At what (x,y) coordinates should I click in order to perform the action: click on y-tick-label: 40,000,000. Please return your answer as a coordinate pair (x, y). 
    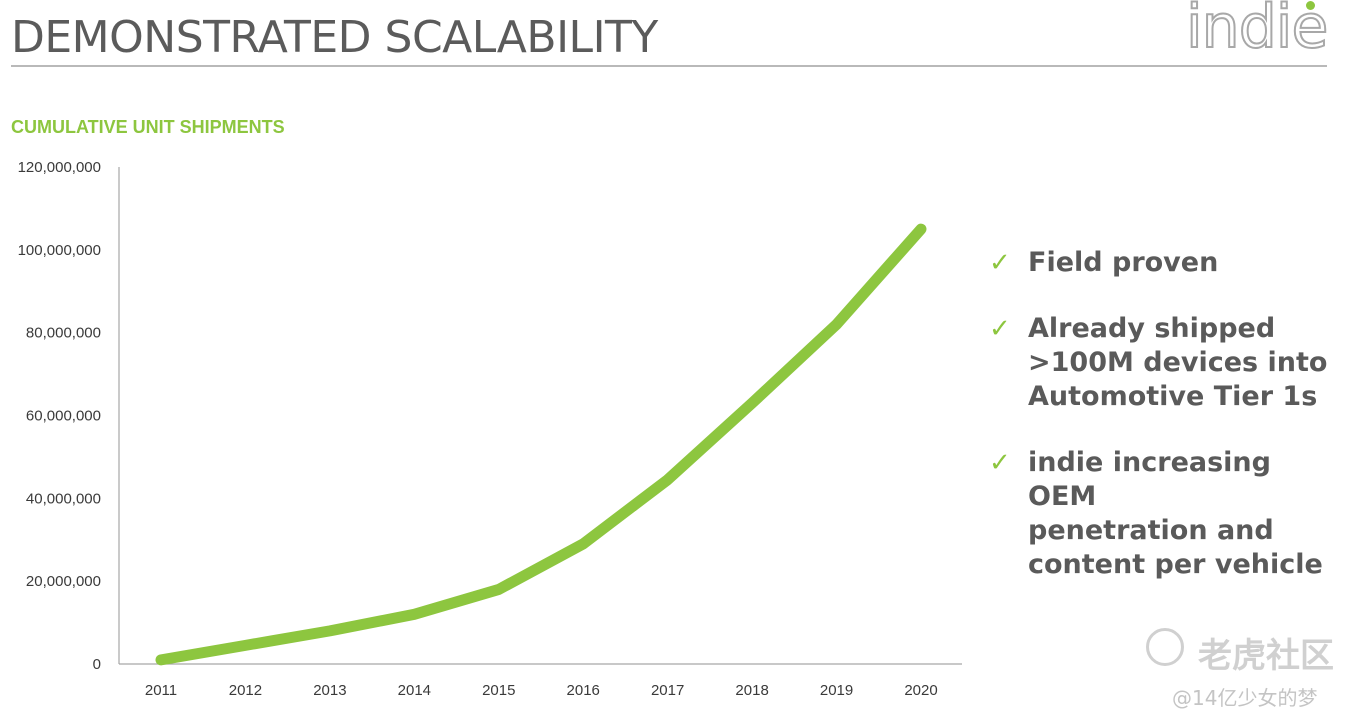
    Looking at the image, I should click on (63, 498).